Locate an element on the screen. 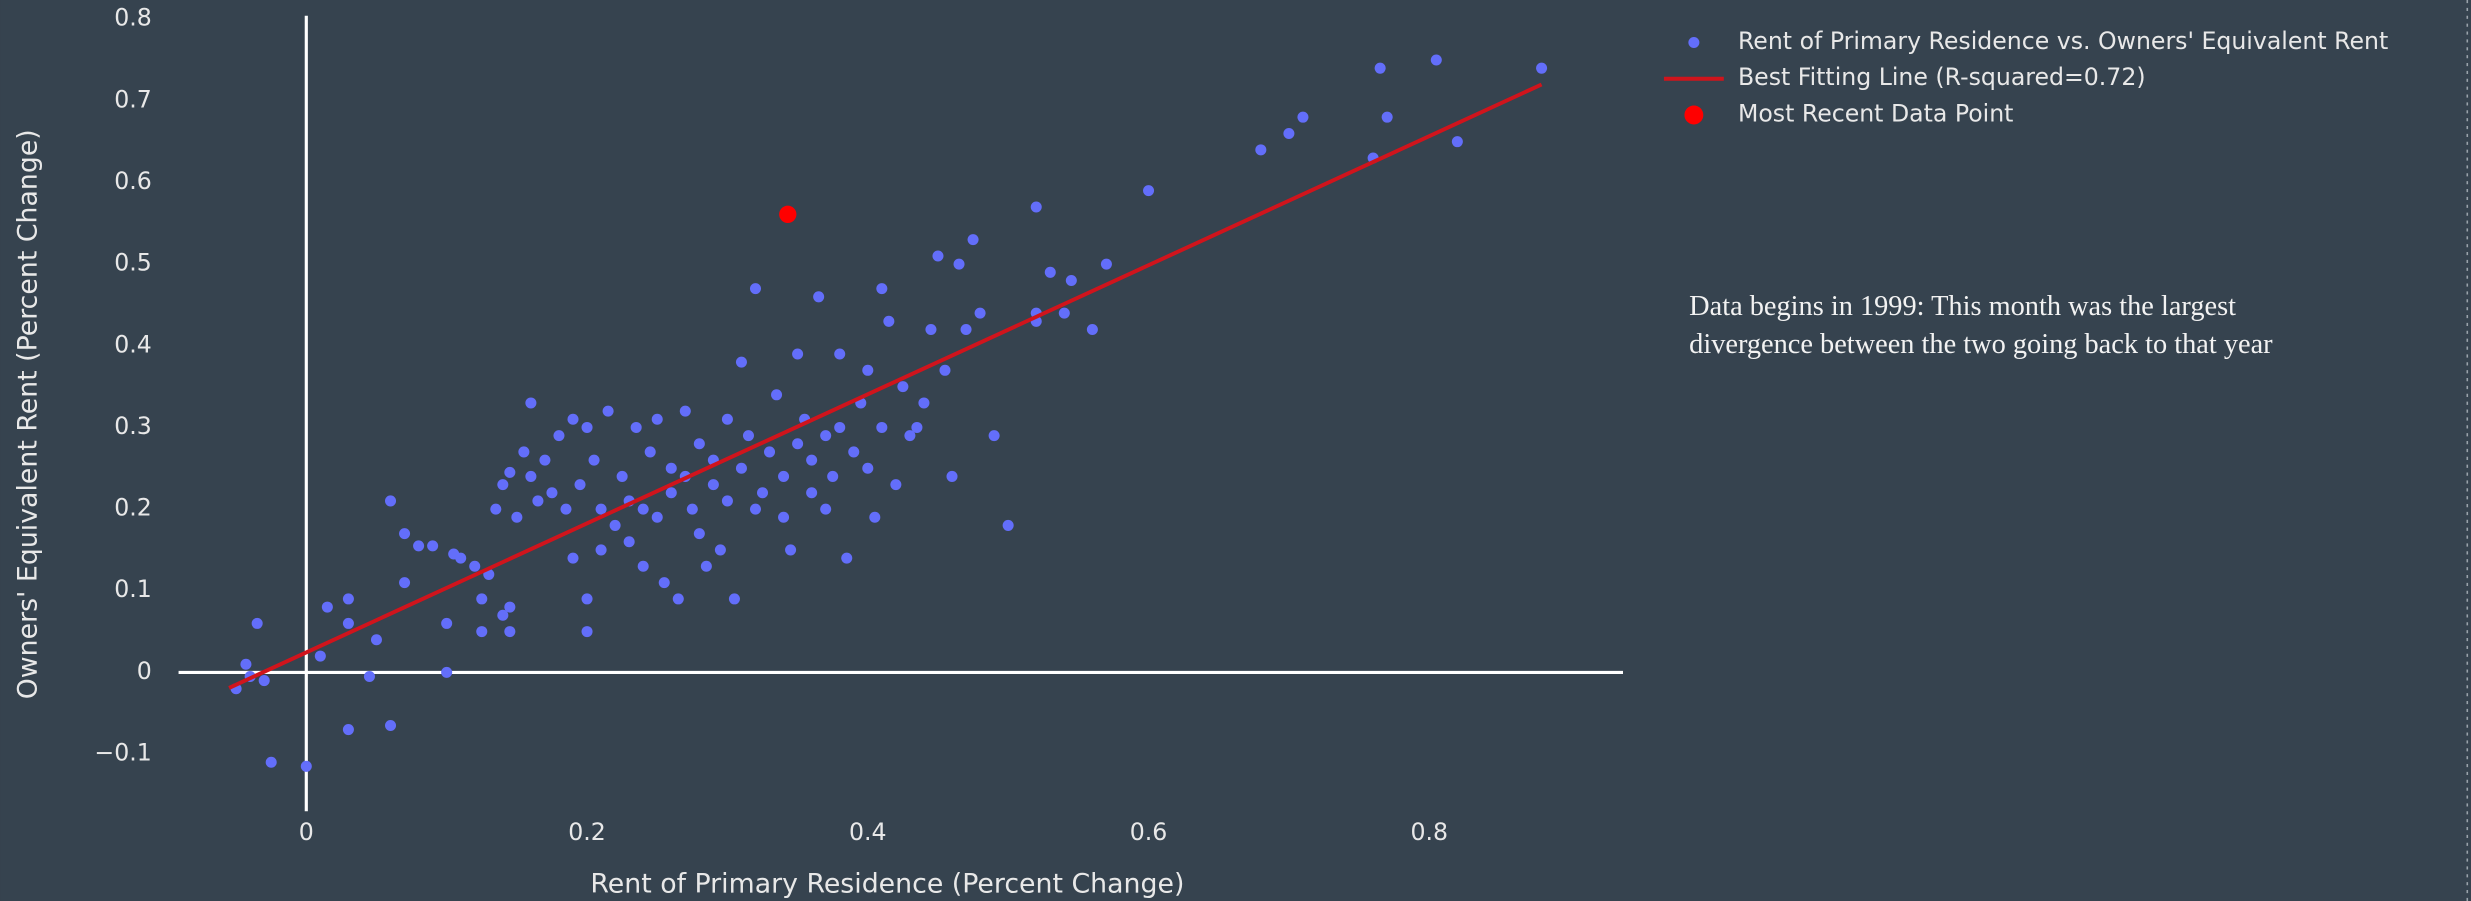  y-tick-label: 0.6 is located at coordinates (133, 181).